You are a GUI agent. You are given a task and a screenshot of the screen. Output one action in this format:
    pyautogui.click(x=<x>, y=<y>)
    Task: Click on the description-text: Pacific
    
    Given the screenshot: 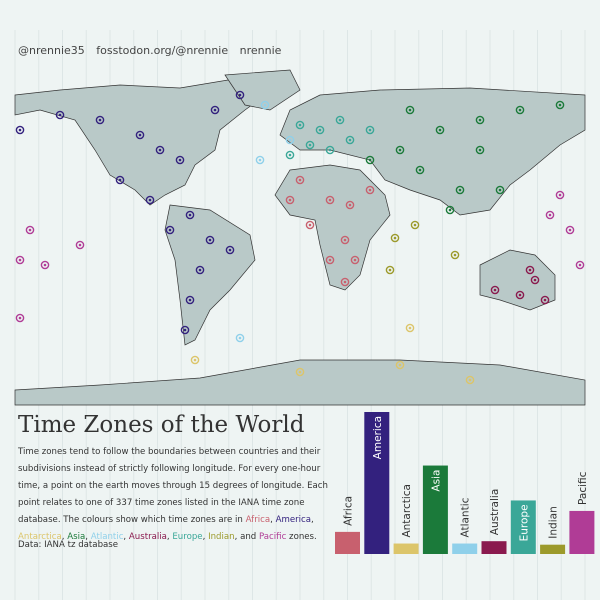 What is the action you would take?
    pyautogui.click(x=273, y=537)
    